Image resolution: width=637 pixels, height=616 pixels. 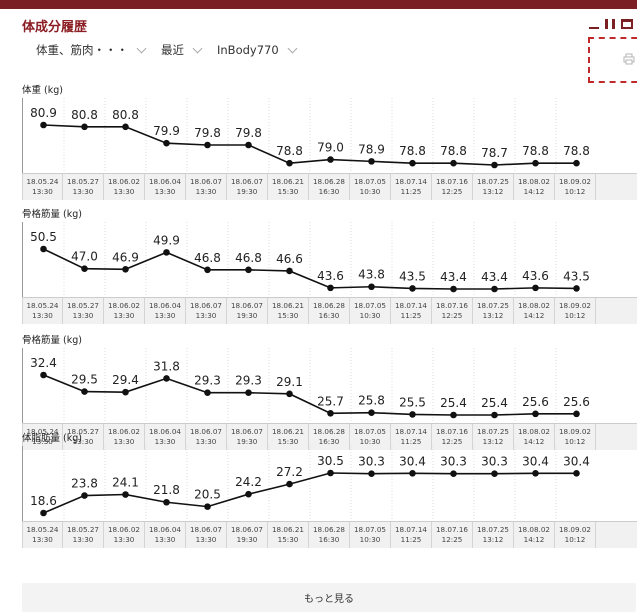 What do you see at coordinates (91, 50) in the screenshot?
I see `metric-select: 体重、筋肉・・・` at bounding box center [91, 50].